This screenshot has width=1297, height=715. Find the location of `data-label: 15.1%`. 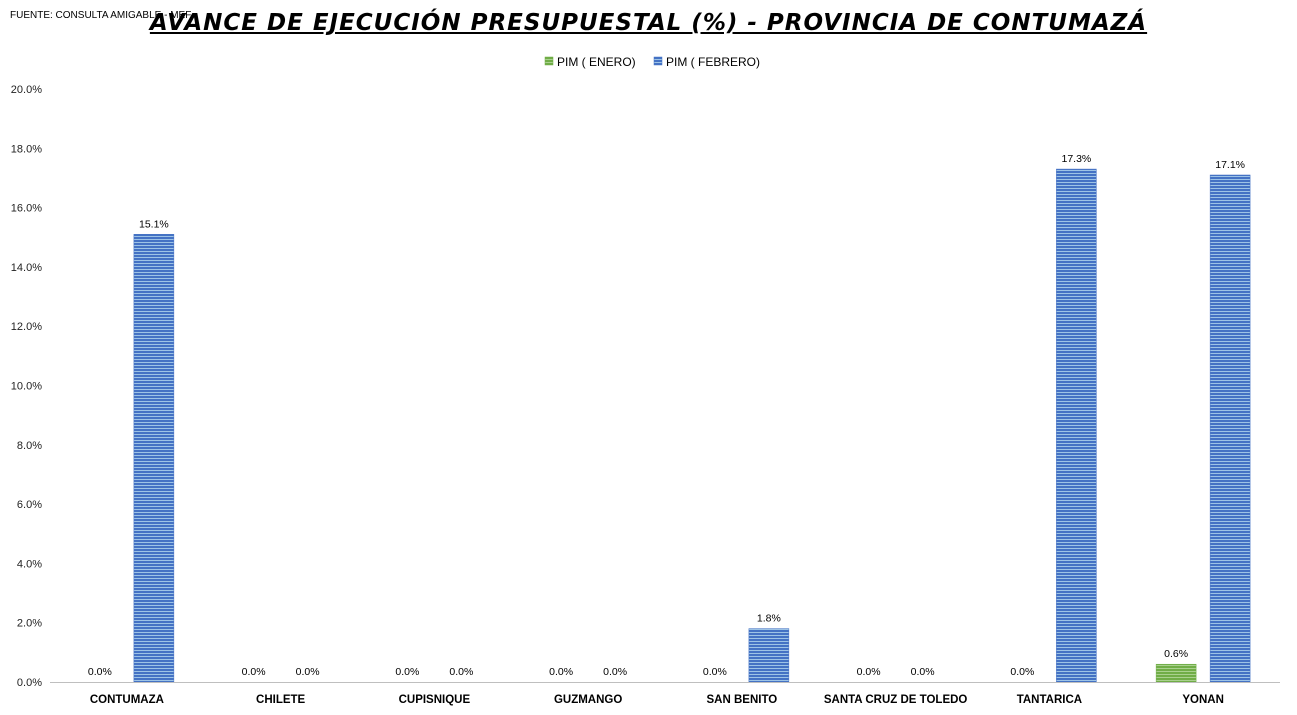

data-label: 15.1% is located at coordinates (154, 224).